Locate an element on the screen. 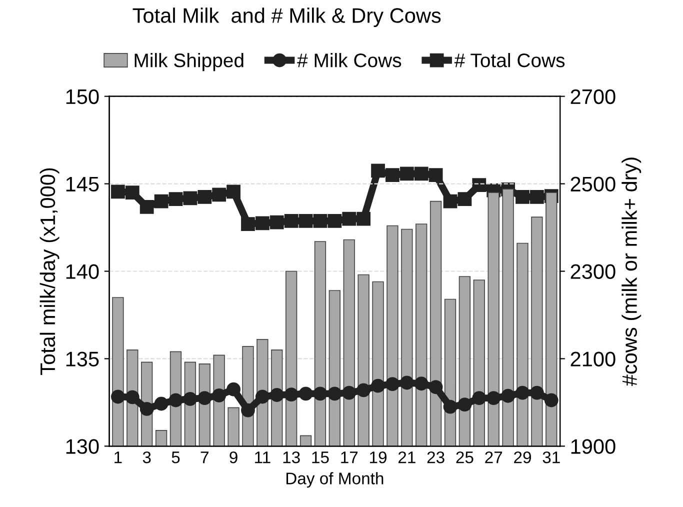 Image resolution: width=683 pixels, height=507 pixels. x-tick-label: 9 is located at coordinates (234, 457).